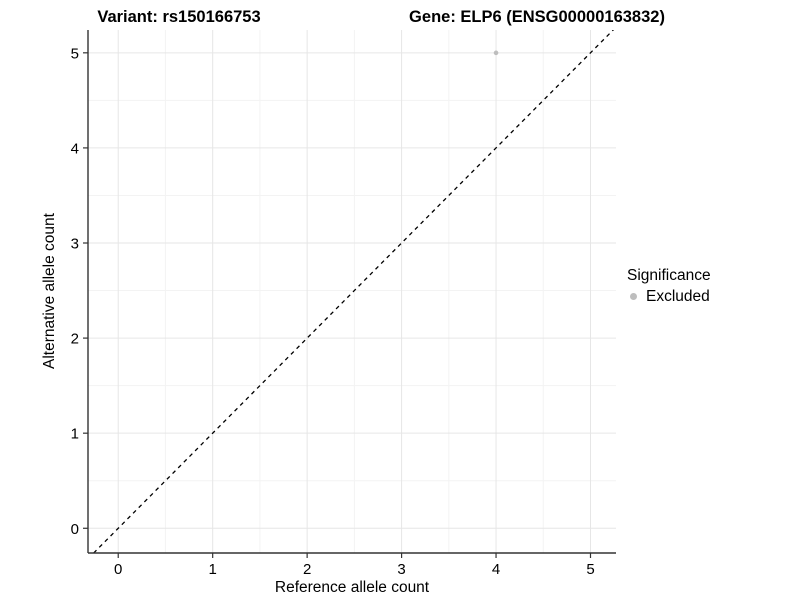 The width and height of the screenshot is (800, 600). I want to click on x-tick-label: 5, so click(590, 569).